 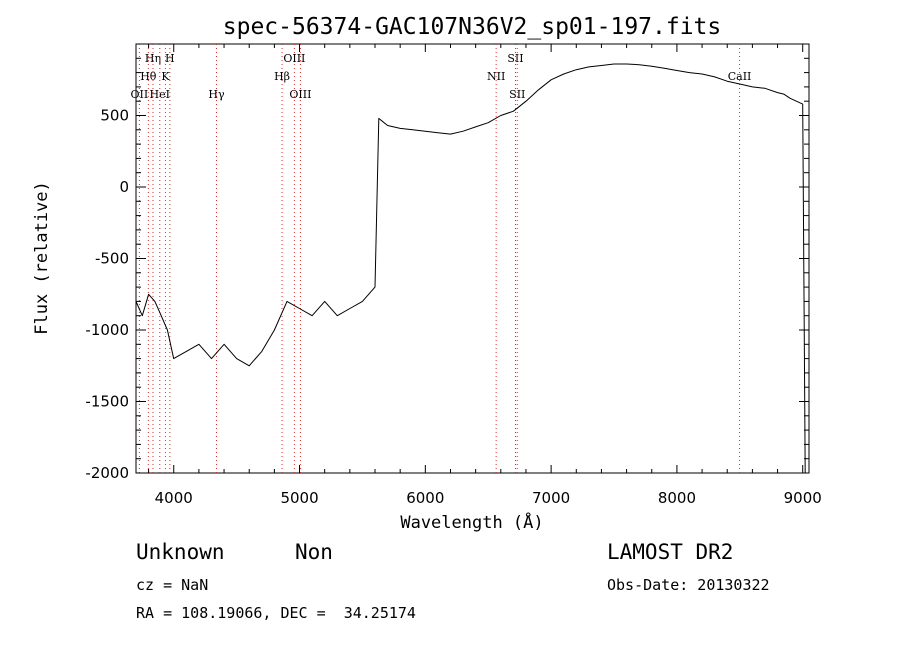 What do you see at coordinates (124, 187) in the screenshot?
I see `y-tick-label-4: 0` at bounding box center [124, 187].